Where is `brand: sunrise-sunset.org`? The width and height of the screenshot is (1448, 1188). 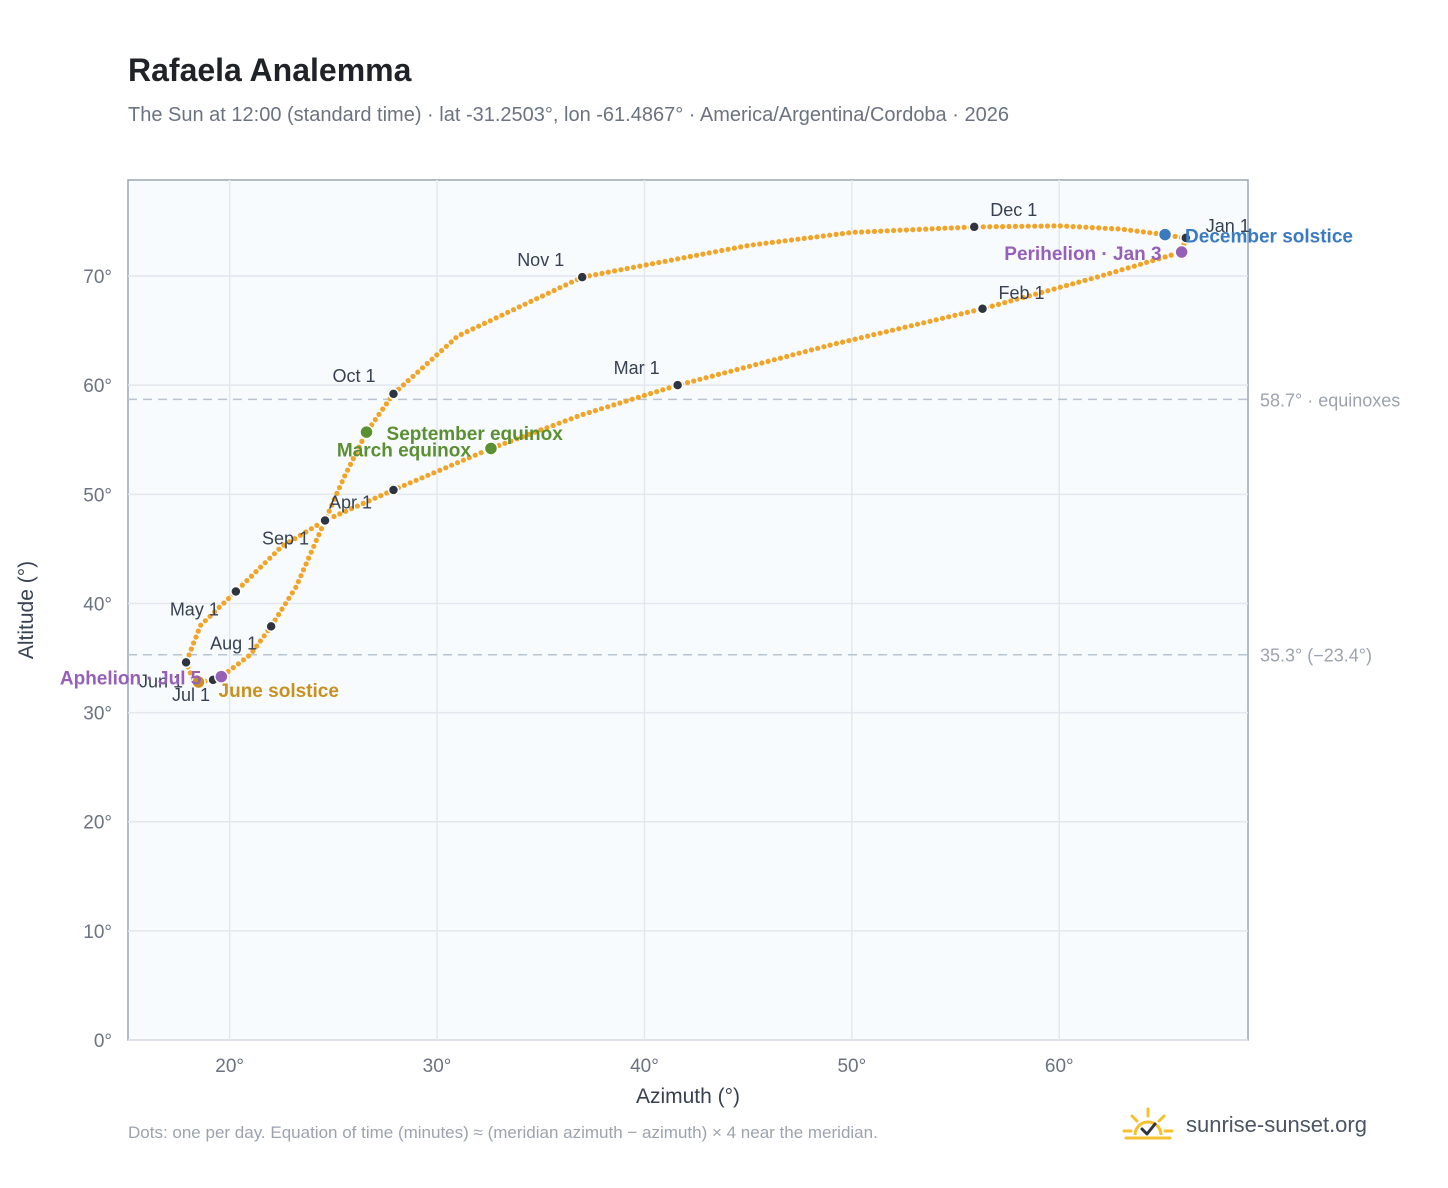
brand: sunrise-sunset.org is located at coordinates (1243, 1125).